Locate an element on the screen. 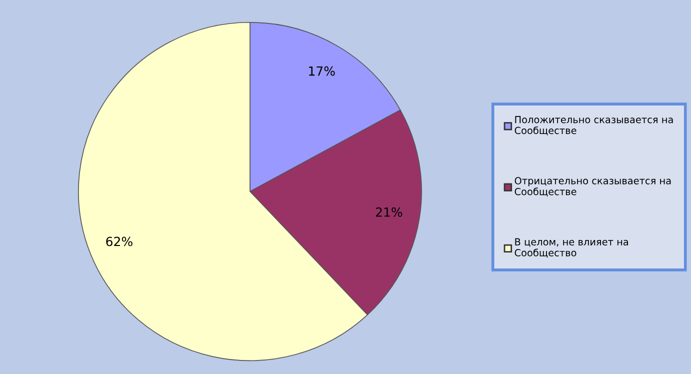 The width and height of the screenshot is (691, 374). legend-label: В целом, не влияет на Сообщество is located at coordinates (571, 248).